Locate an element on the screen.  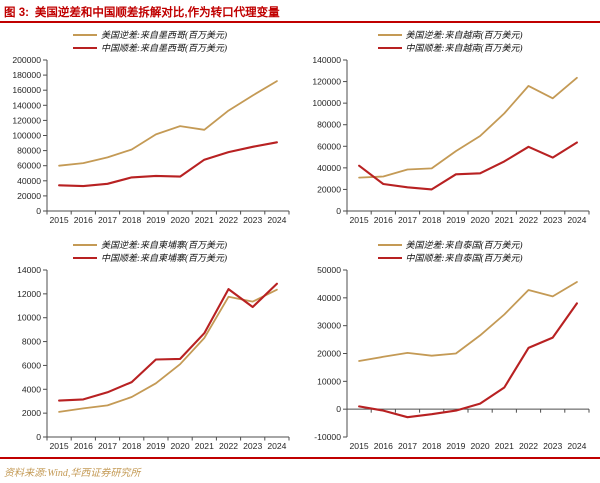
figure-header: 图 3: 美国逆差和中国顺差拆解对比,作为转口代理变量 is located at coordinates (300, 11).